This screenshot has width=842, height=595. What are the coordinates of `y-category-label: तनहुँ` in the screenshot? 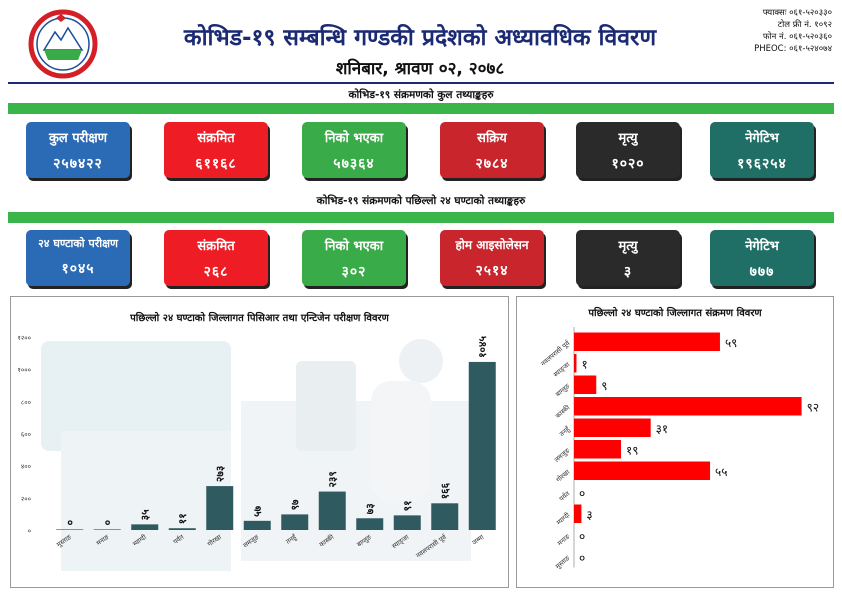 It's located at (565, 431).